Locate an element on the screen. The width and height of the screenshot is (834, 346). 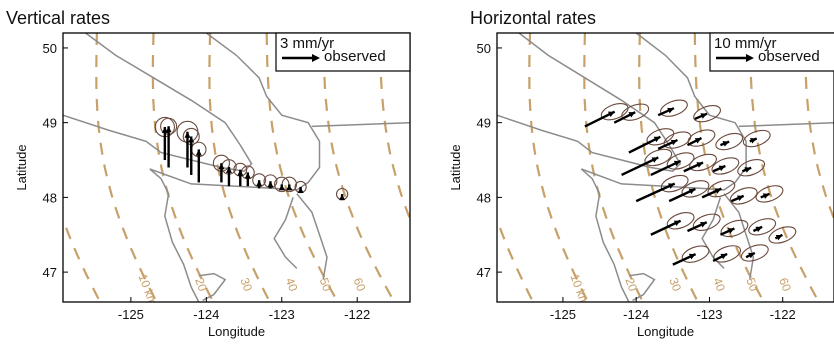
legend-arrowhead is located at coordinates (750, 58).